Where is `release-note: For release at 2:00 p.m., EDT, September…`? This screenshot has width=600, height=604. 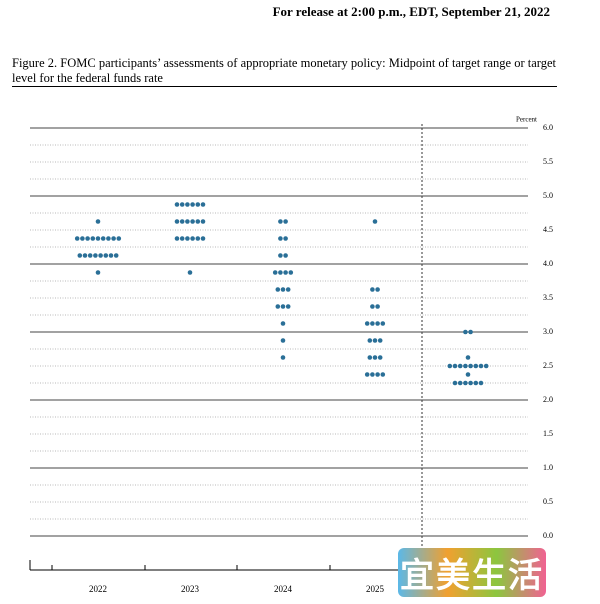 release-note: For release at 2:00 p.m., EDT, September… is located at coordinates (411, 11).